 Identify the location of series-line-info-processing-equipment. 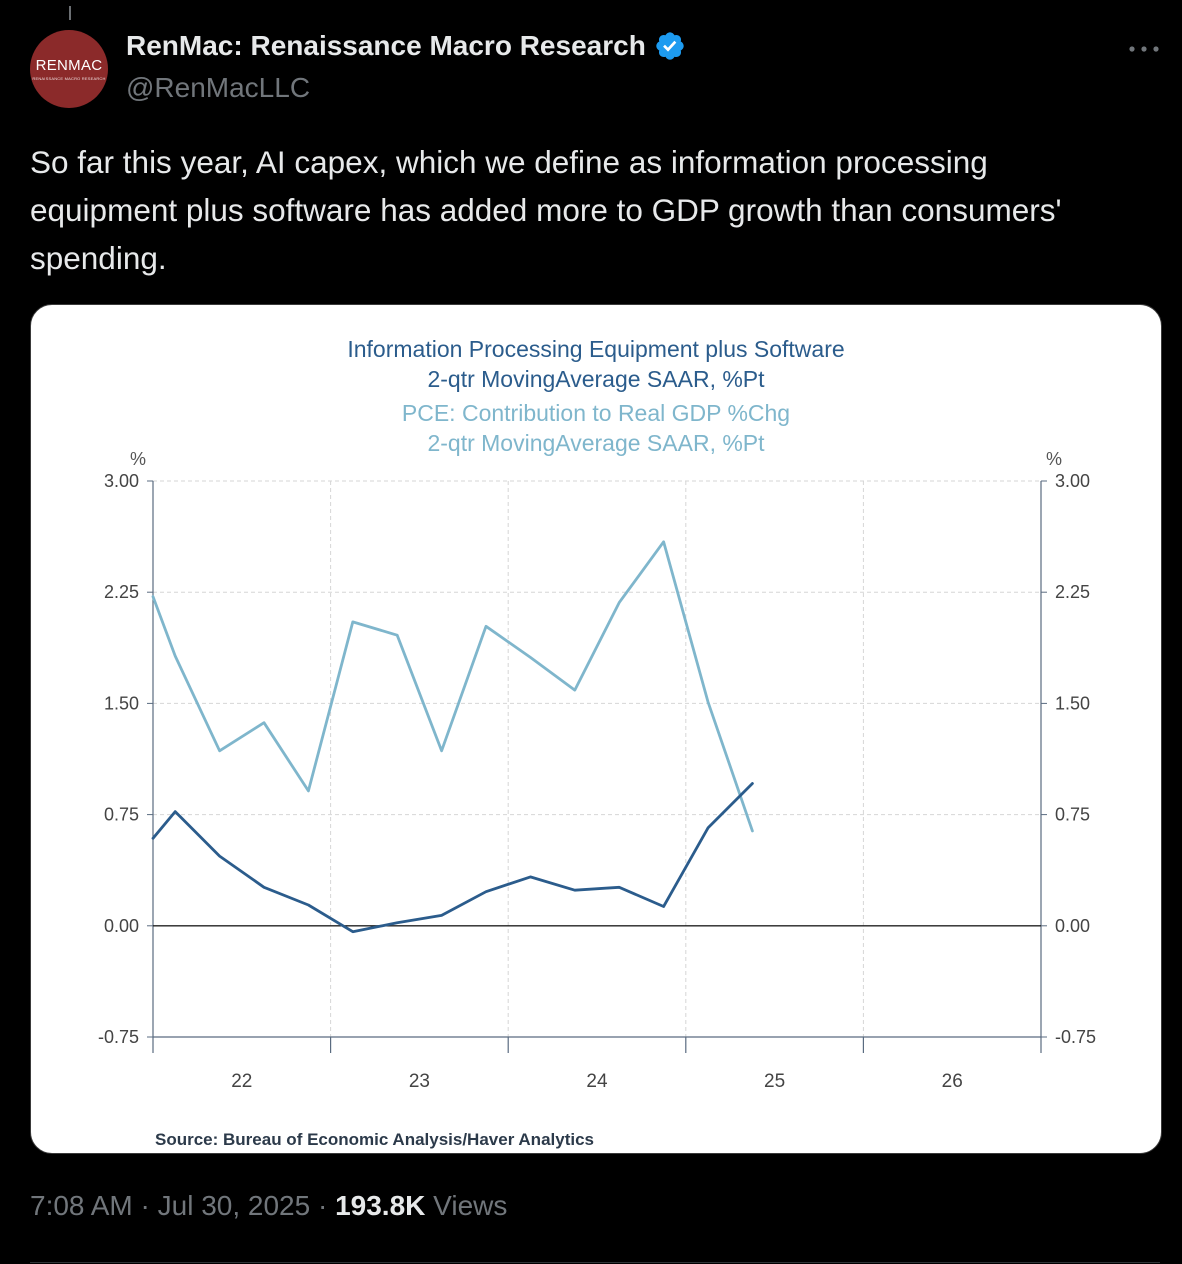
(452, 858).